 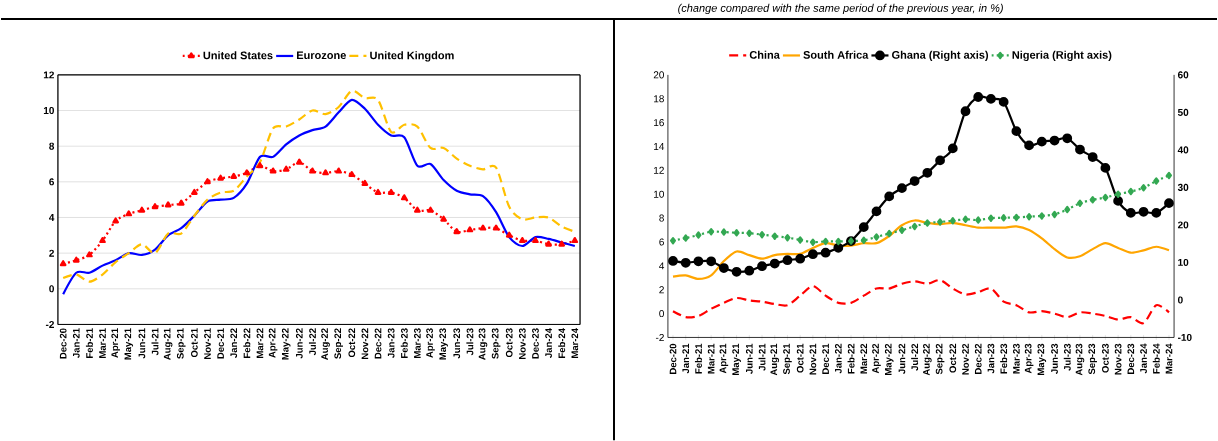 What do you see at coordinates (840, 8) in the screenshot?
I see `text: (change compared with the same period of the previous year, in %)` at bounding box center [840, 8].